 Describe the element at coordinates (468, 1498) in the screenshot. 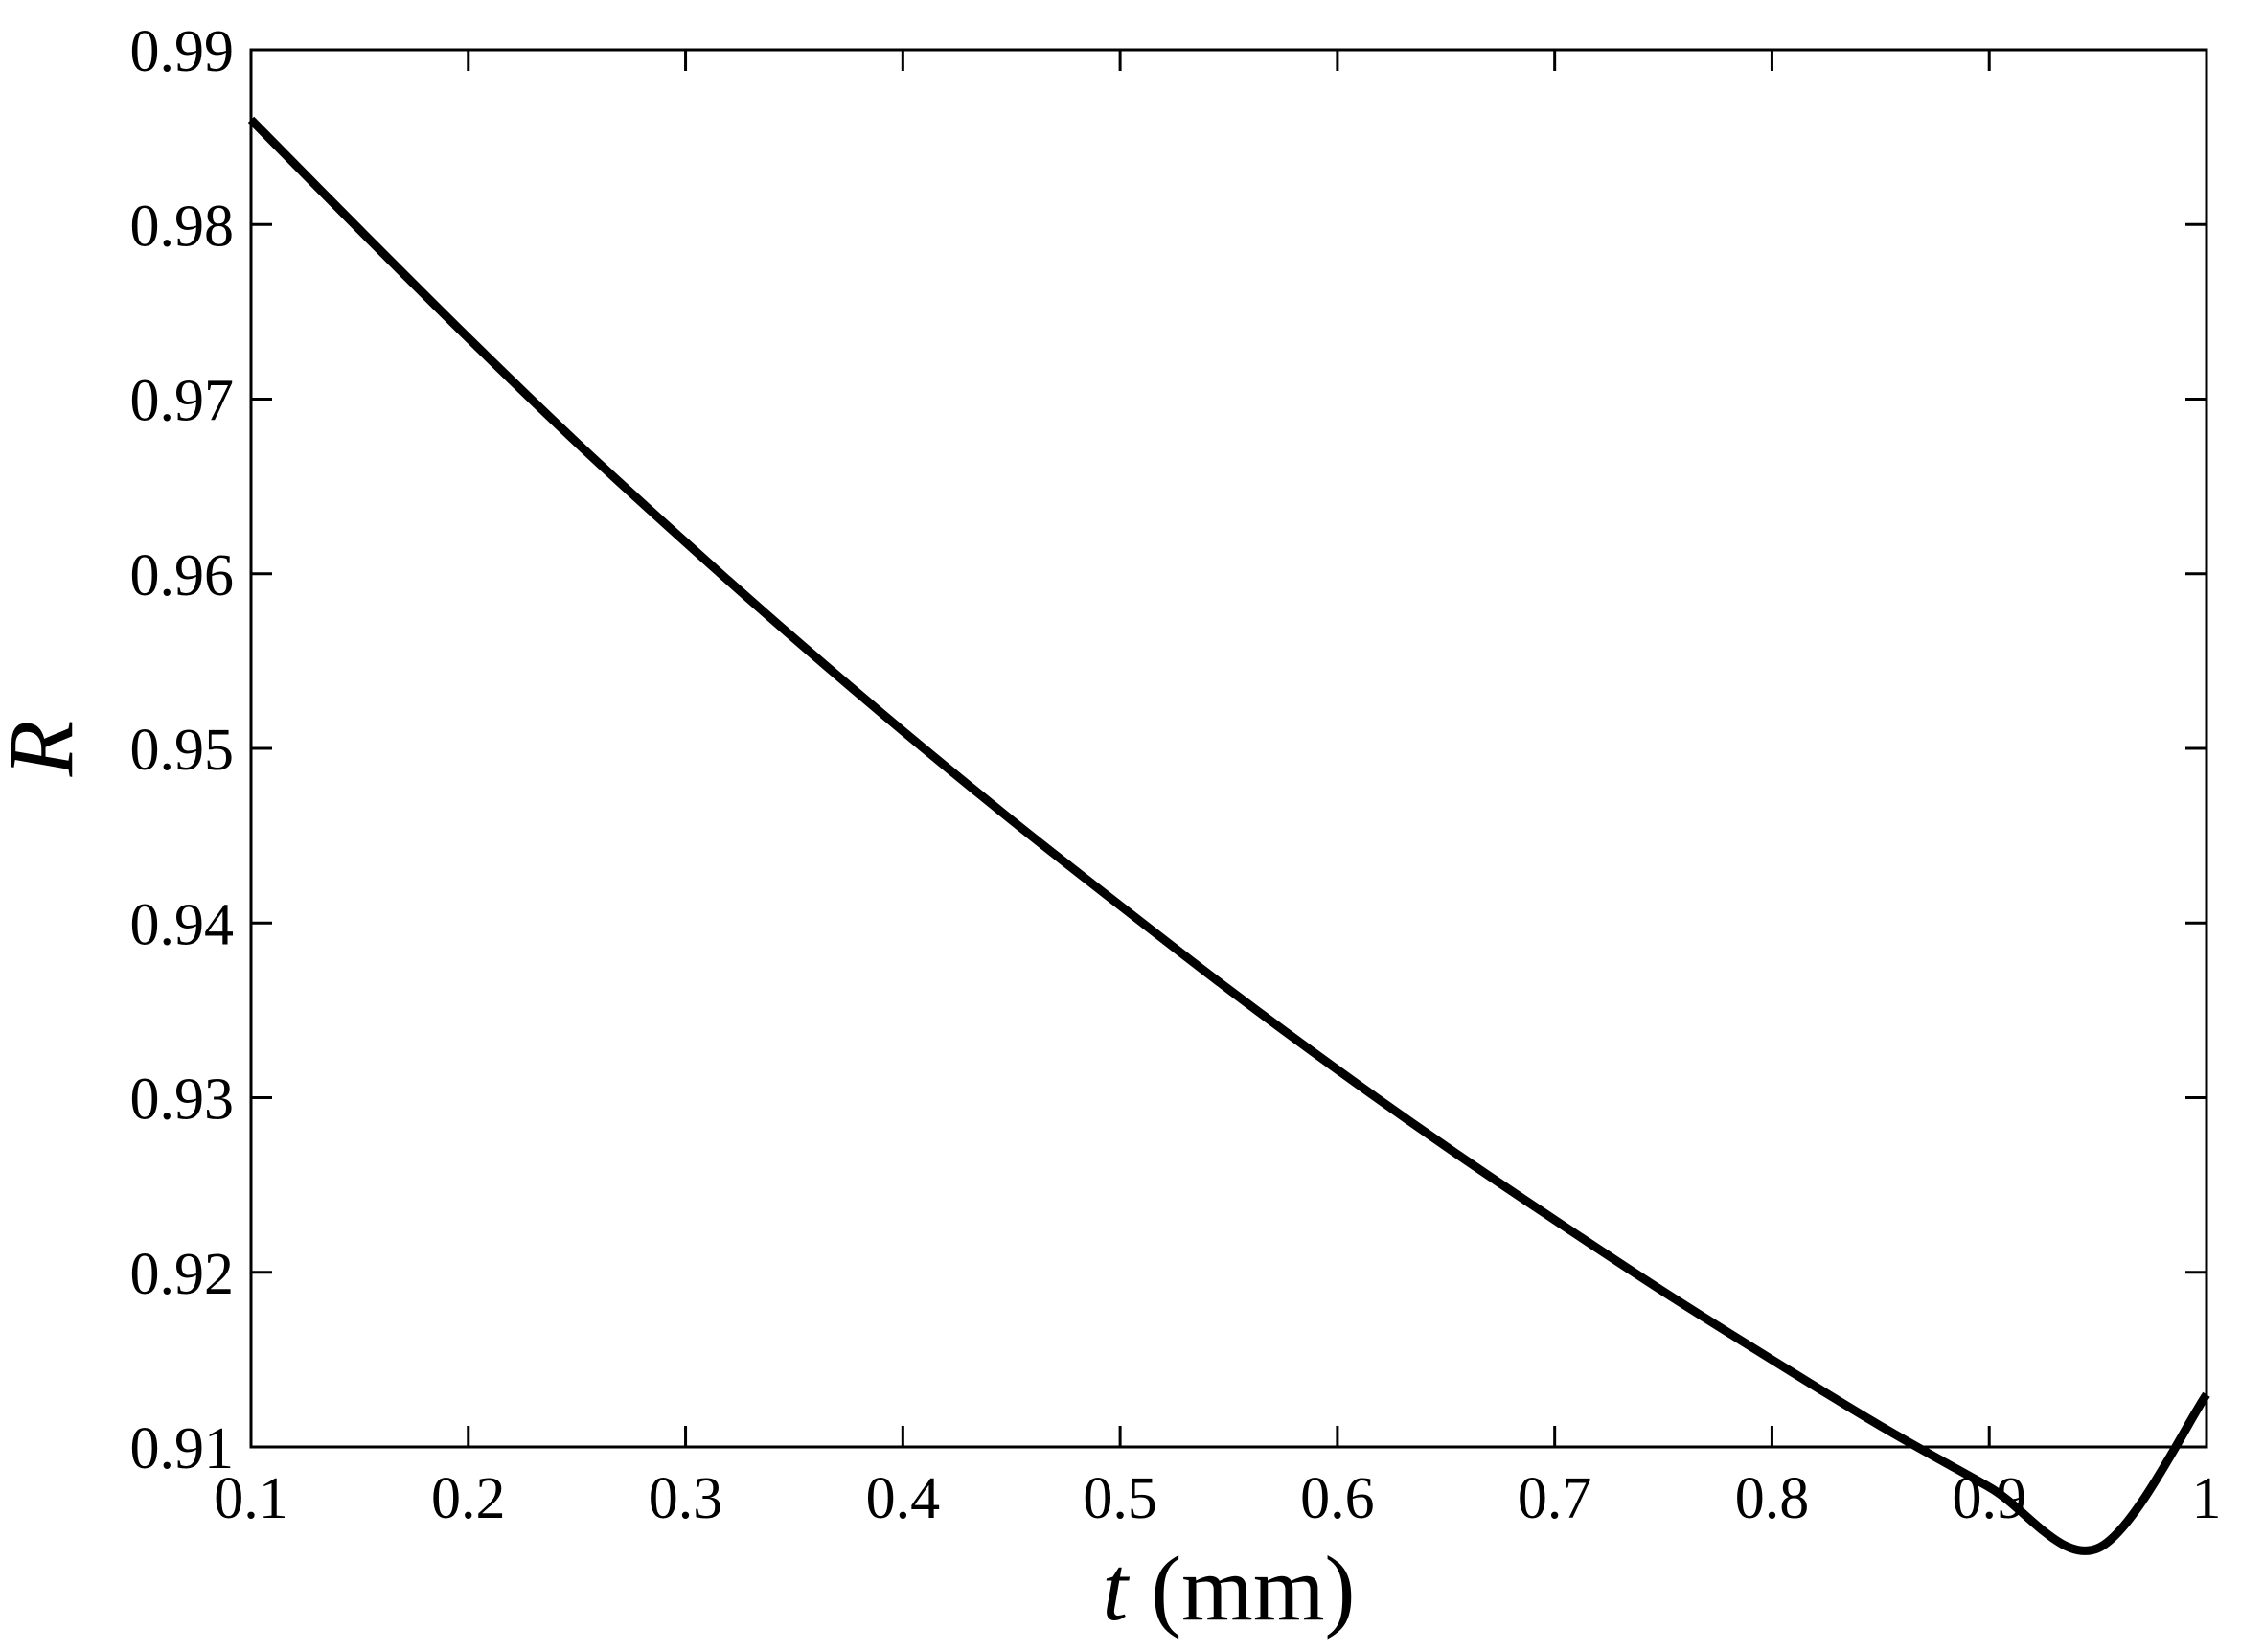

I see `x-tick-label: 0.2` at that location.